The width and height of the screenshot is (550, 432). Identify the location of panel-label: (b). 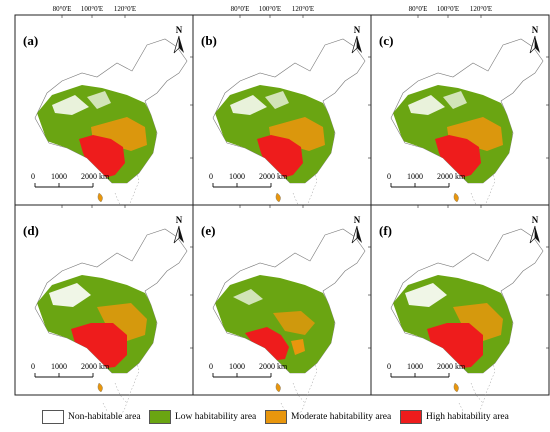
(209, 40).